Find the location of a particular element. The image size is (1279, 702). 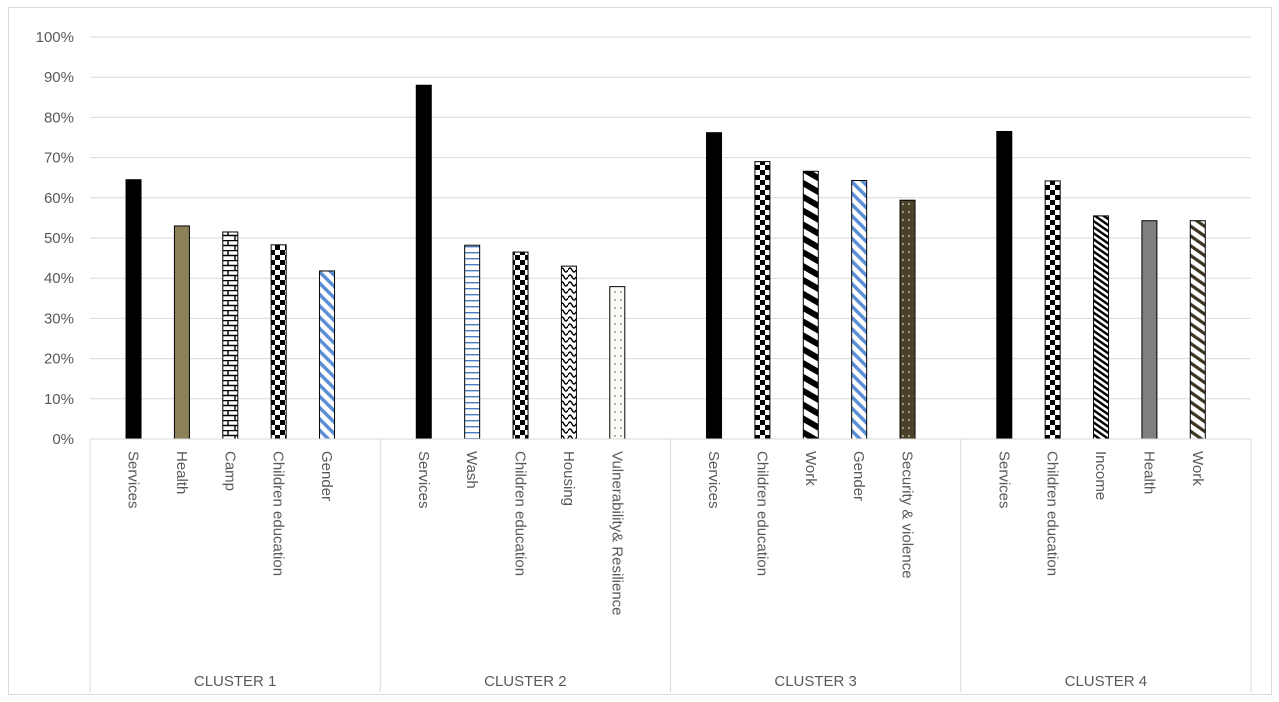

x-category-label: Wash is located at coordinates (471, 470).